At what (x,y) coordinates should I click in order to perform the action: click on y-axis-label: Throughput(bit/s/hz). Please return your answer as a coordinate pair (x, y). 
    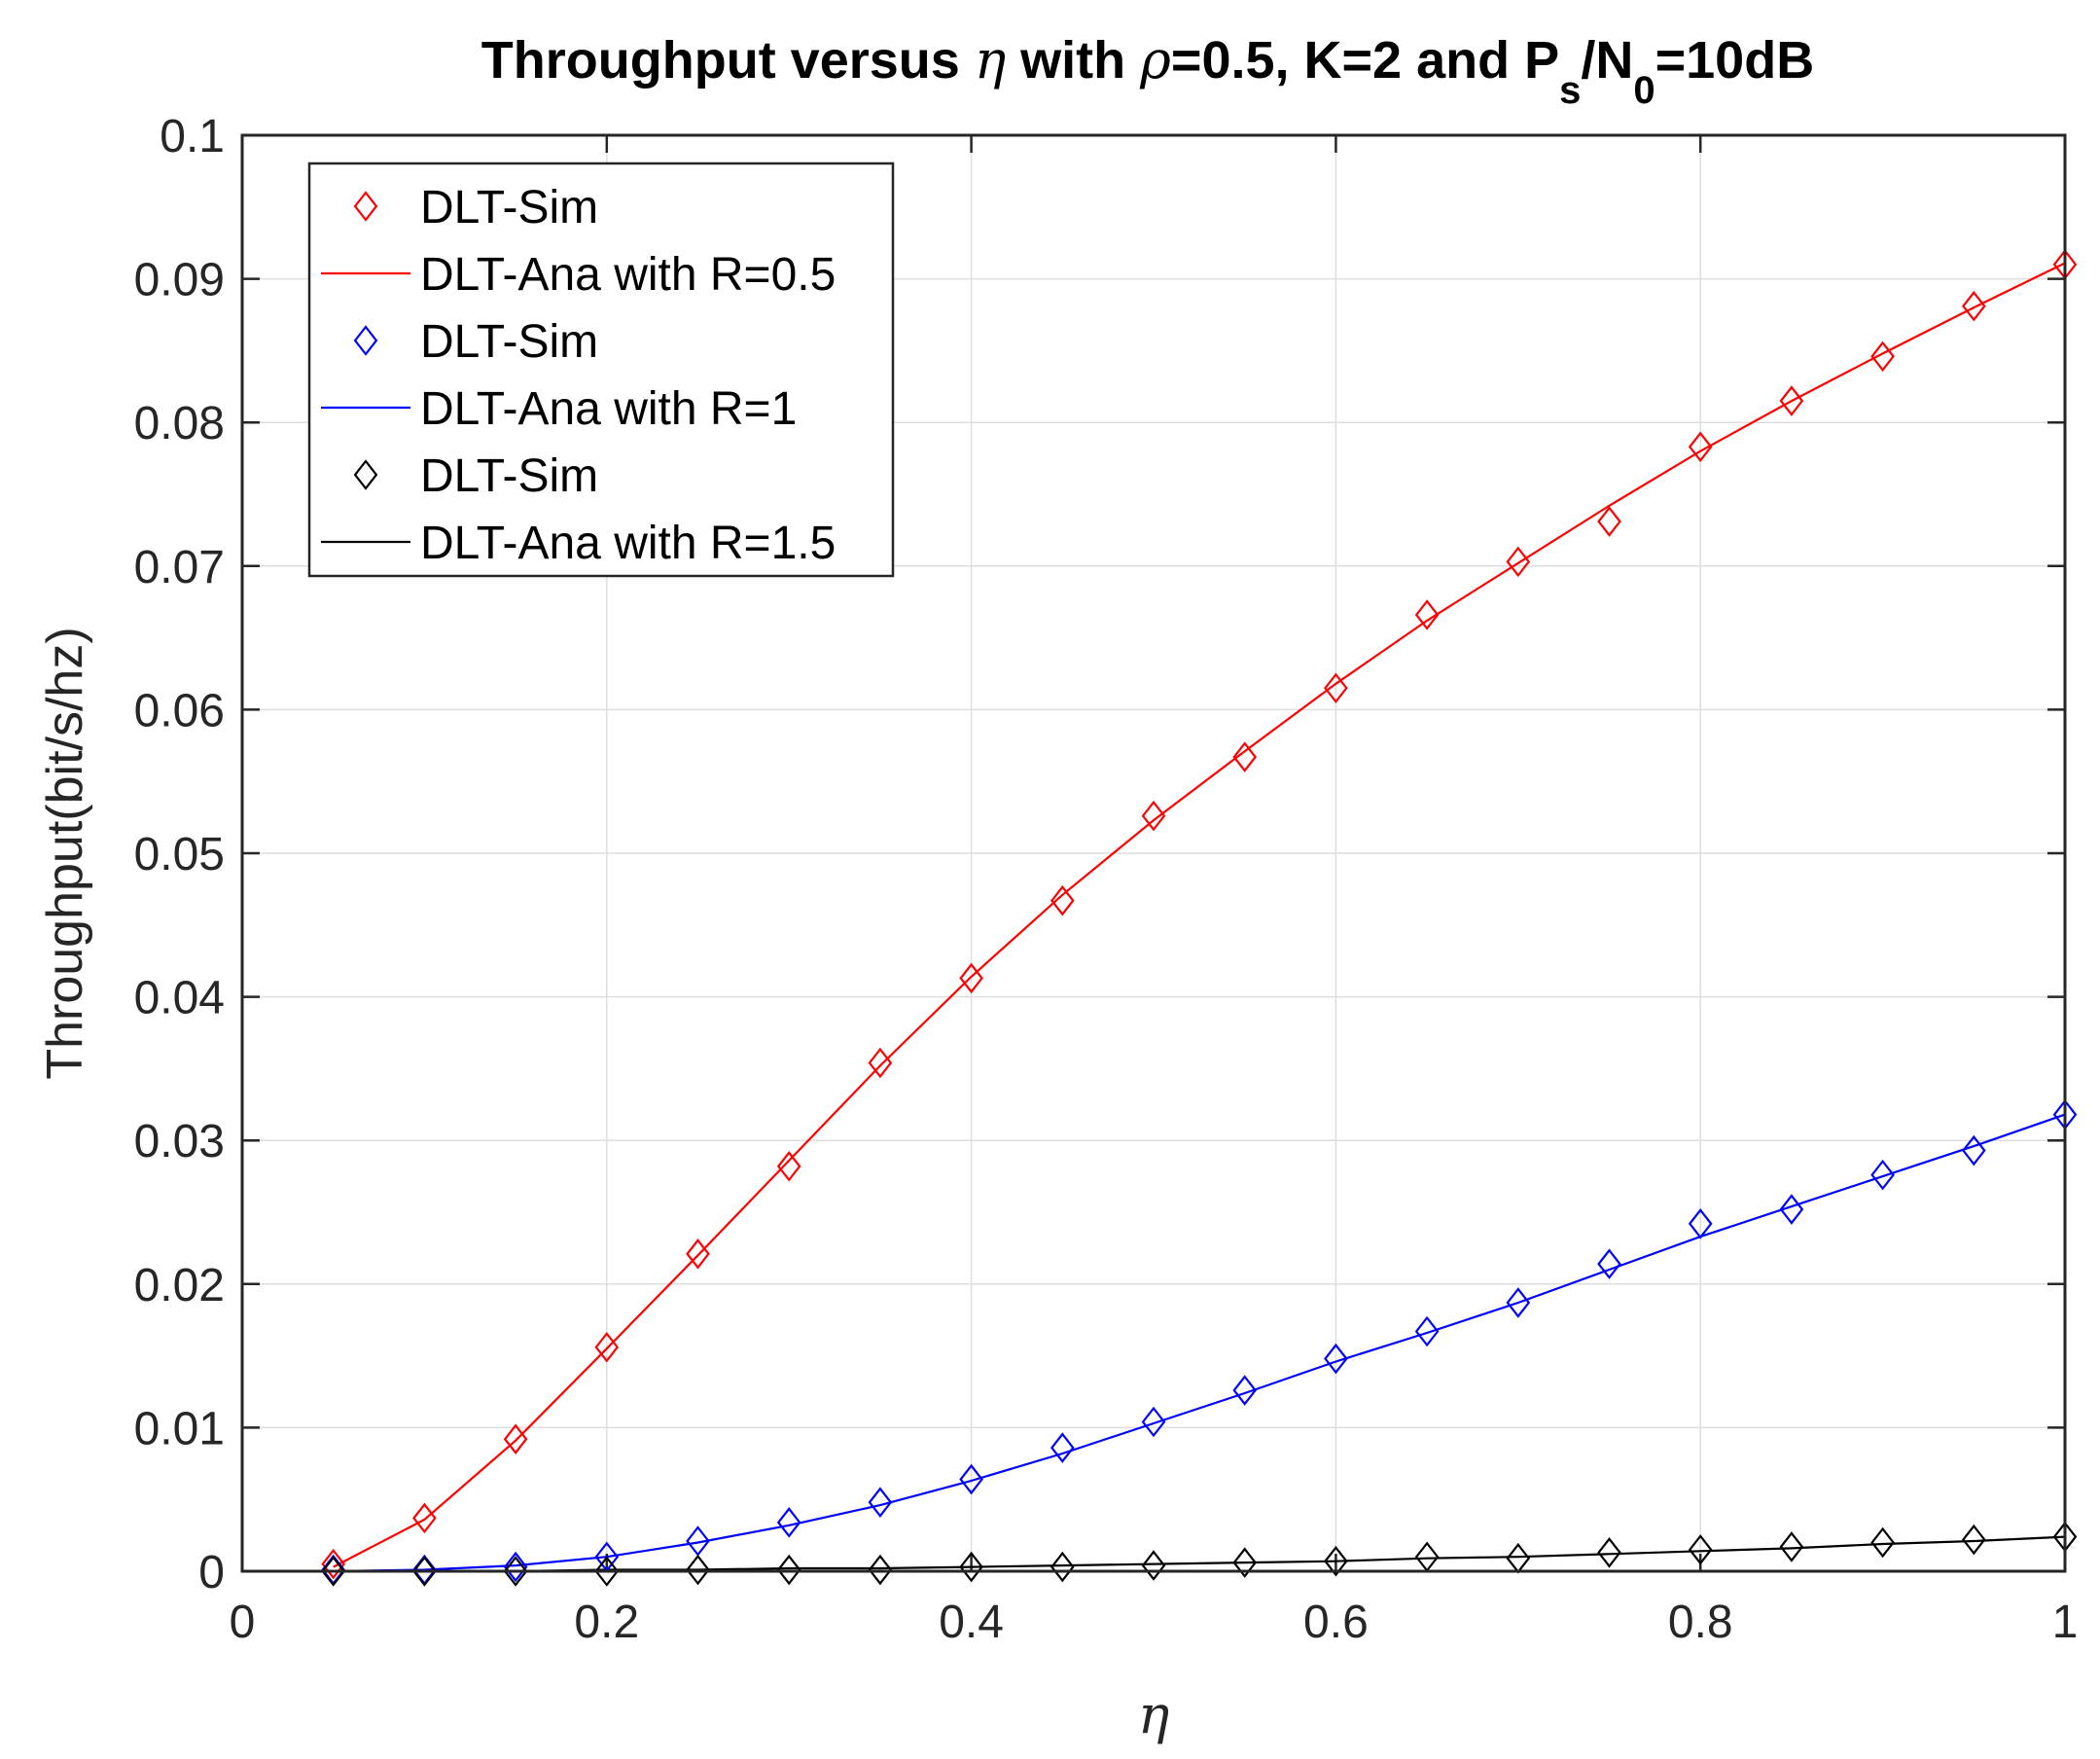
    Looking at the image, I should click on (65, 853).